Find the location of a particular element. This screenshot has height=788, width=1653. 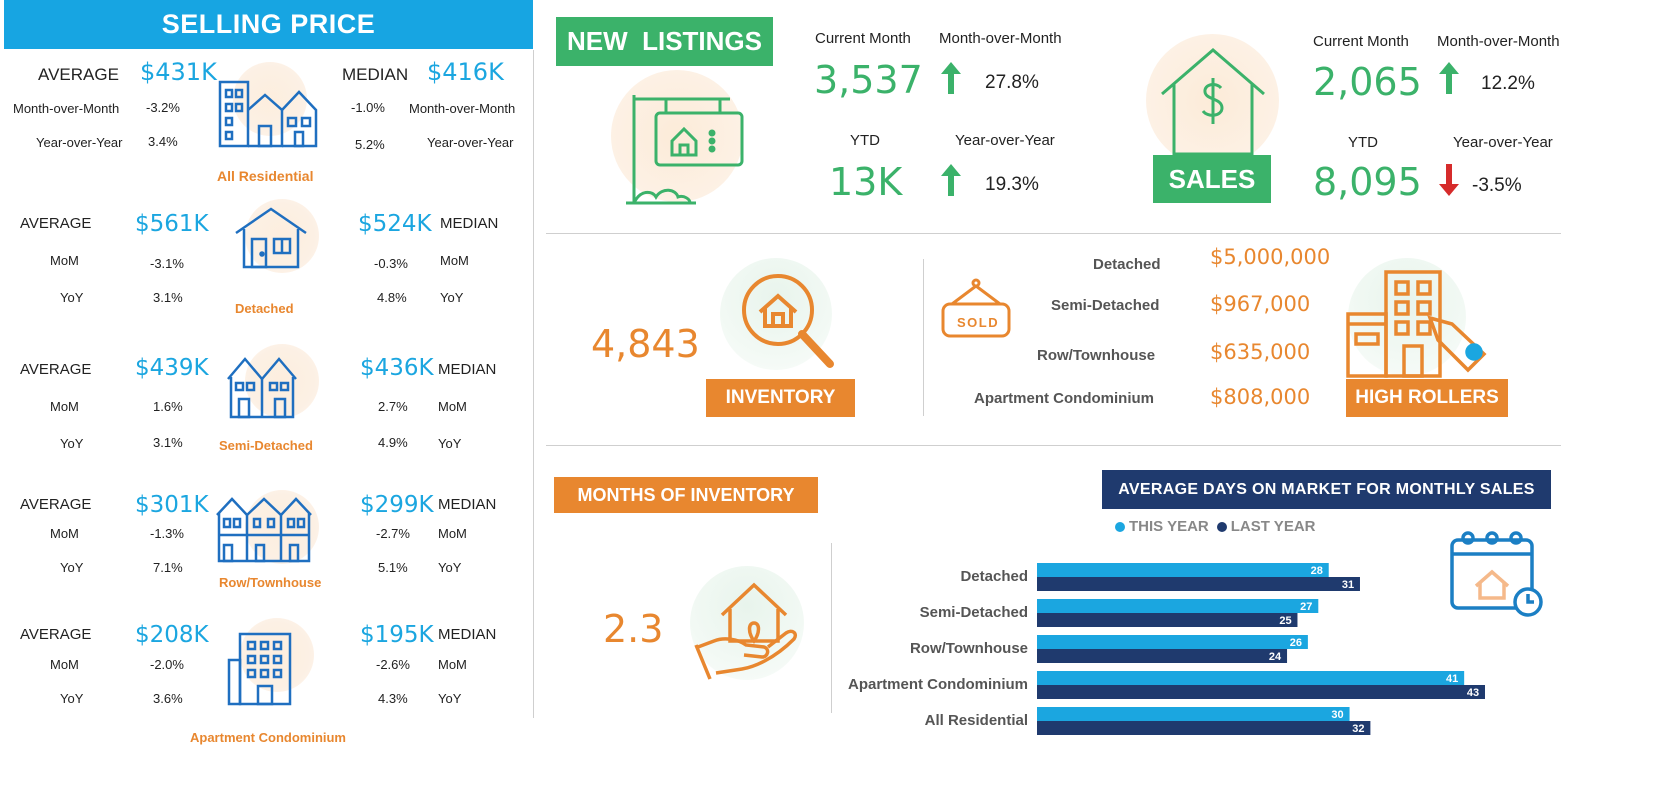

legend-last-year: LAST YEAR is located at coordinates (1273, 526).